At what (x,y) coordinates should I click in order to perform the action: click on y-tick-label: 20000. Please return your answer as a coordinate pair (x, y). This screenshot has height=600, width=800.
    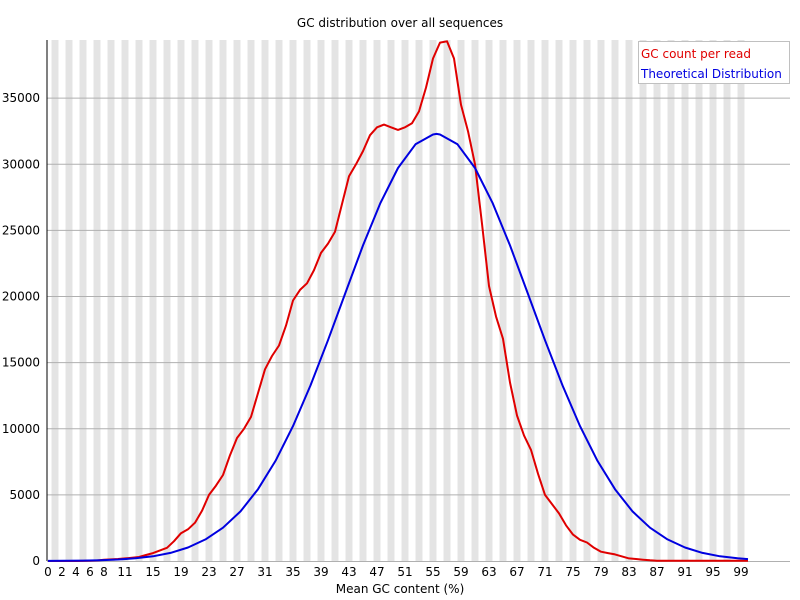
    Looking at the image, I should click on (21, 297).